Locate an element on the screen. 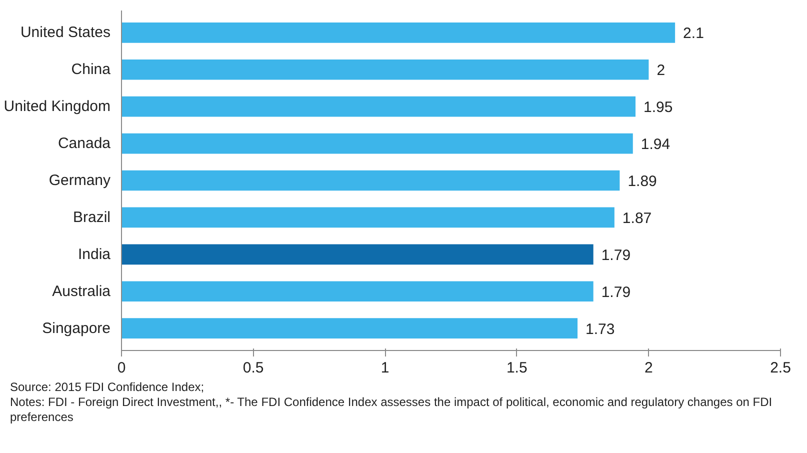 The image size is (807, 453). data-label: 1.94 is located at coordinates (655, 145).